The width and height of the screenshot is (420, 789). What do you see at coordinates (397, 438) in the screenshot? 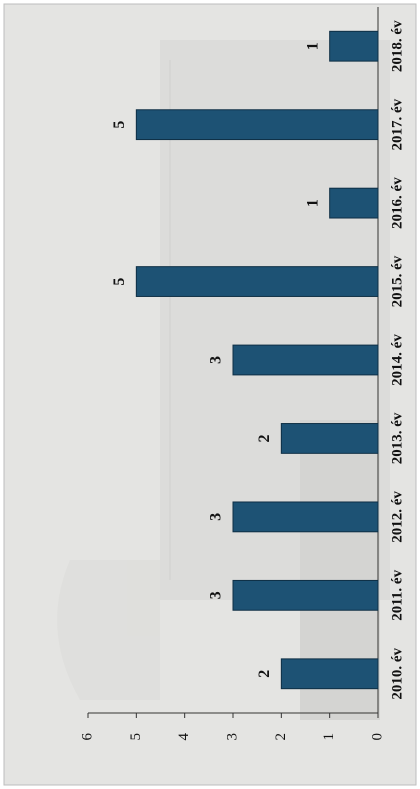
I see `x-tick-label: 2013. év` at bounding box center [397, 438].